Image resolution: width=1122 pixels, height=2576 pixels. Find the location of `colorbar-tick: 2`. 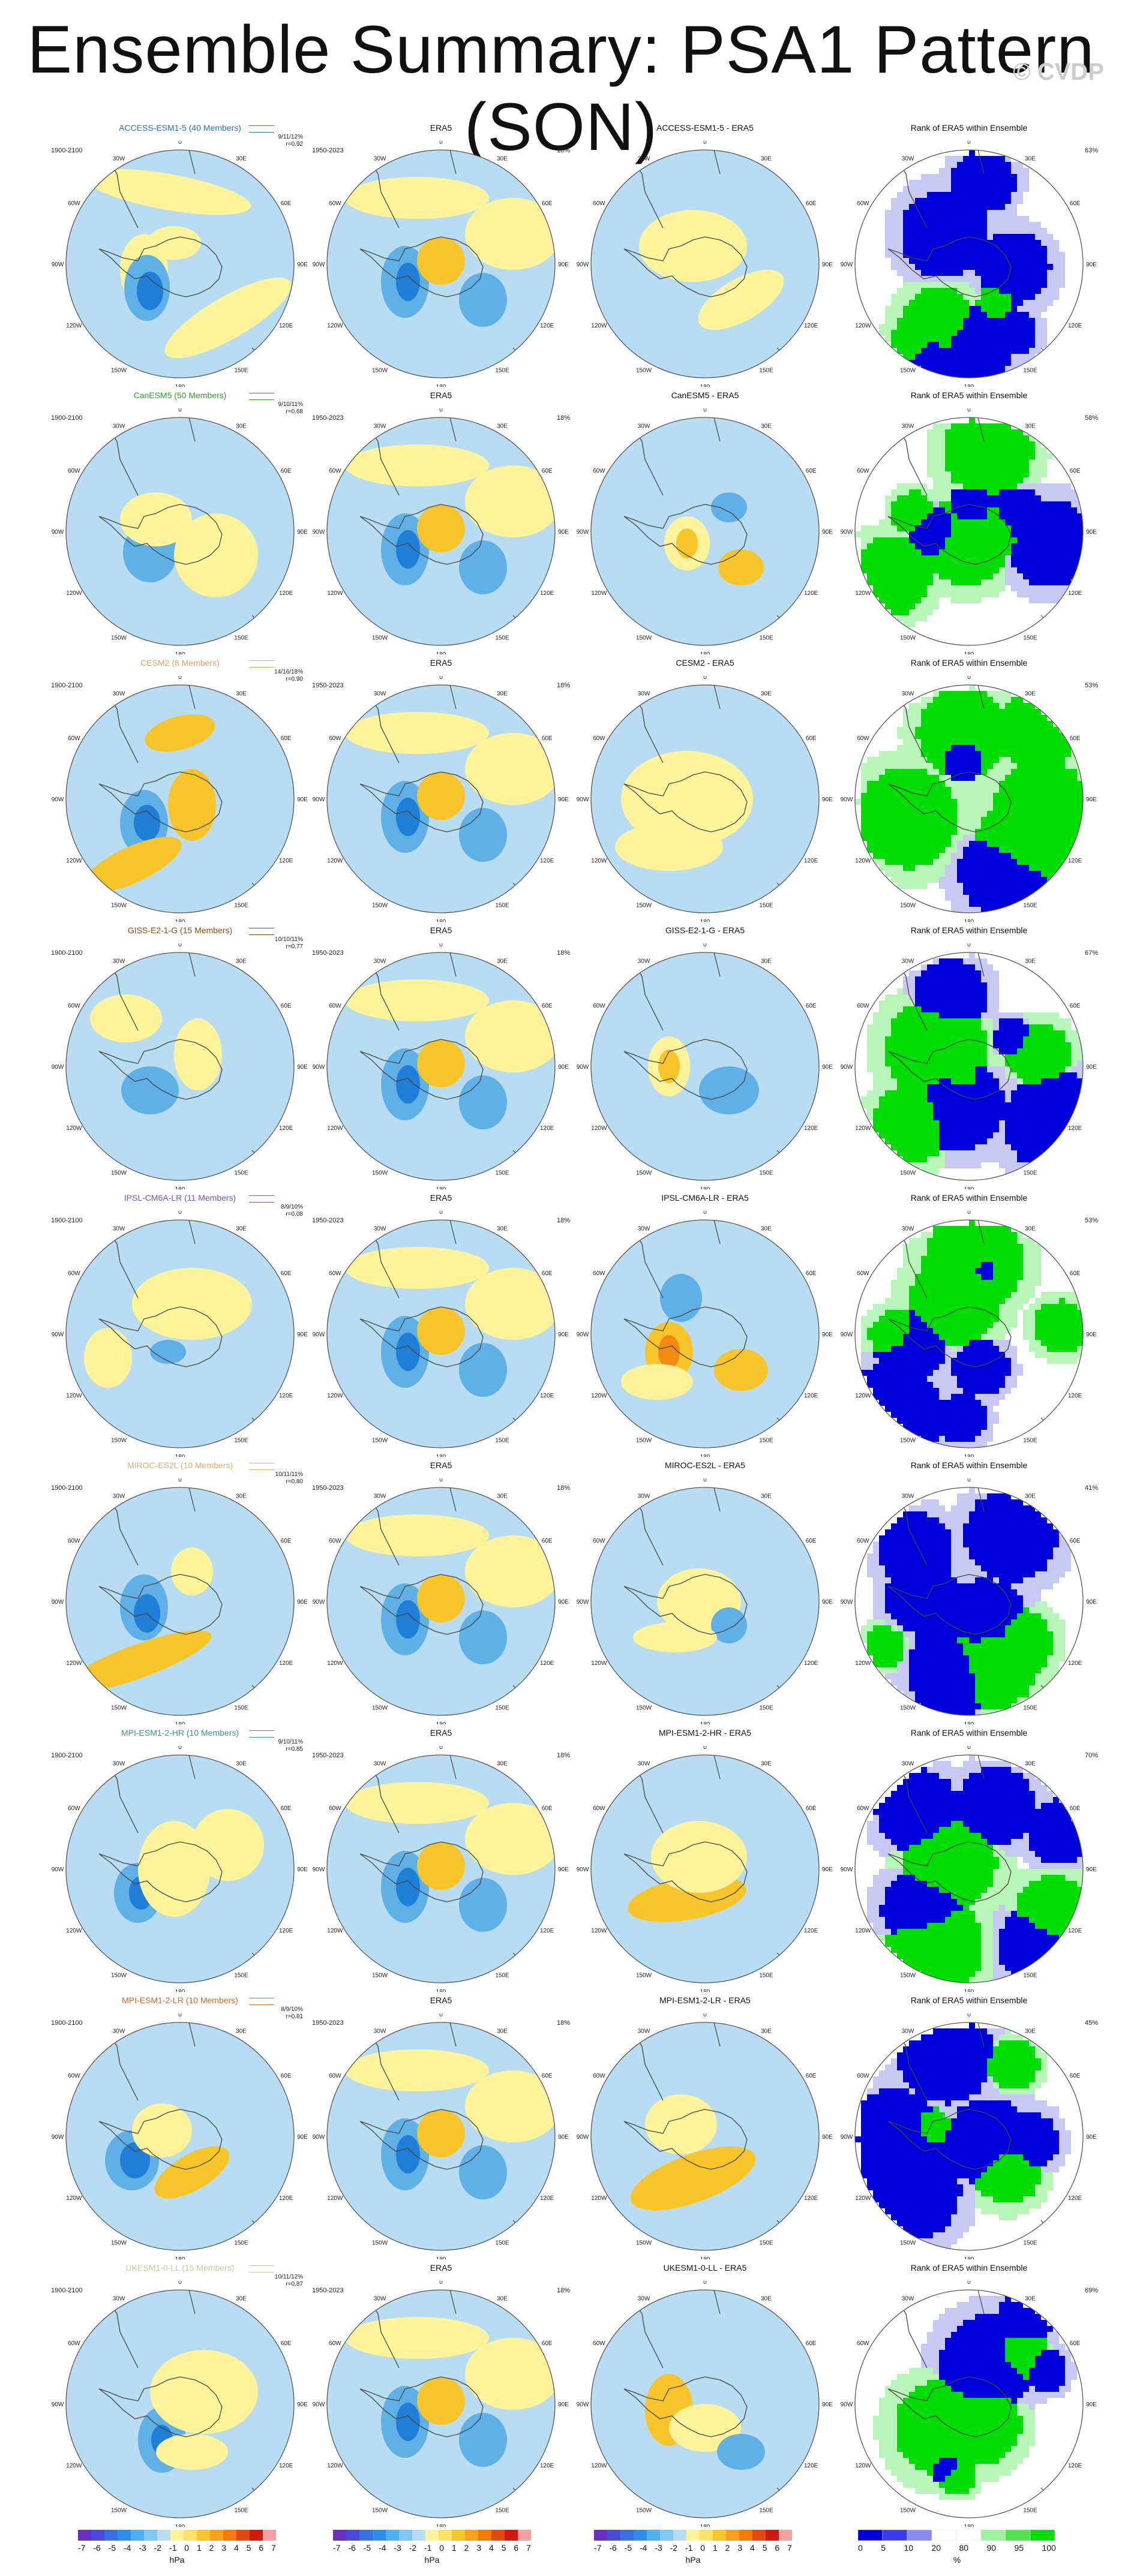

colorbar-tick: 2 is located at coordinates (211, 2548).